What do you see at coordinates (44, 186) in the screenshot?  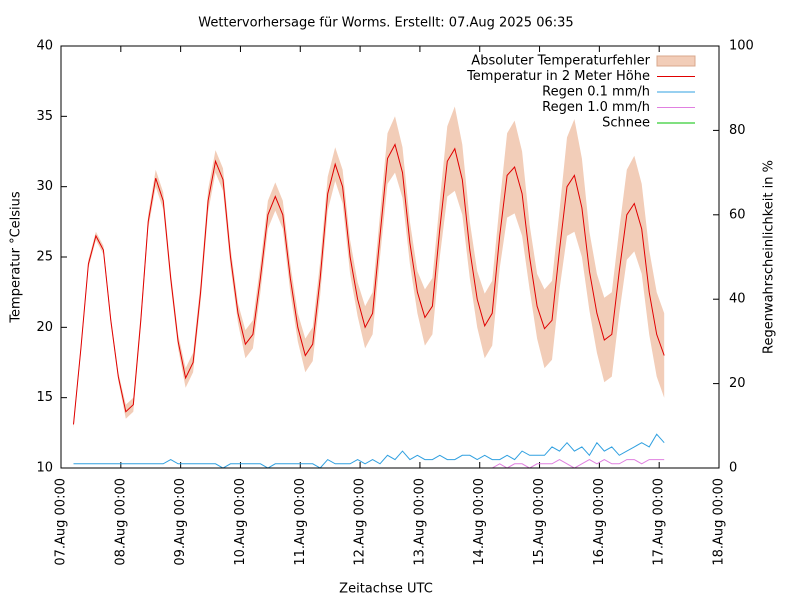 I see `y-tick-label: 30` at bounding box center [44, 186].